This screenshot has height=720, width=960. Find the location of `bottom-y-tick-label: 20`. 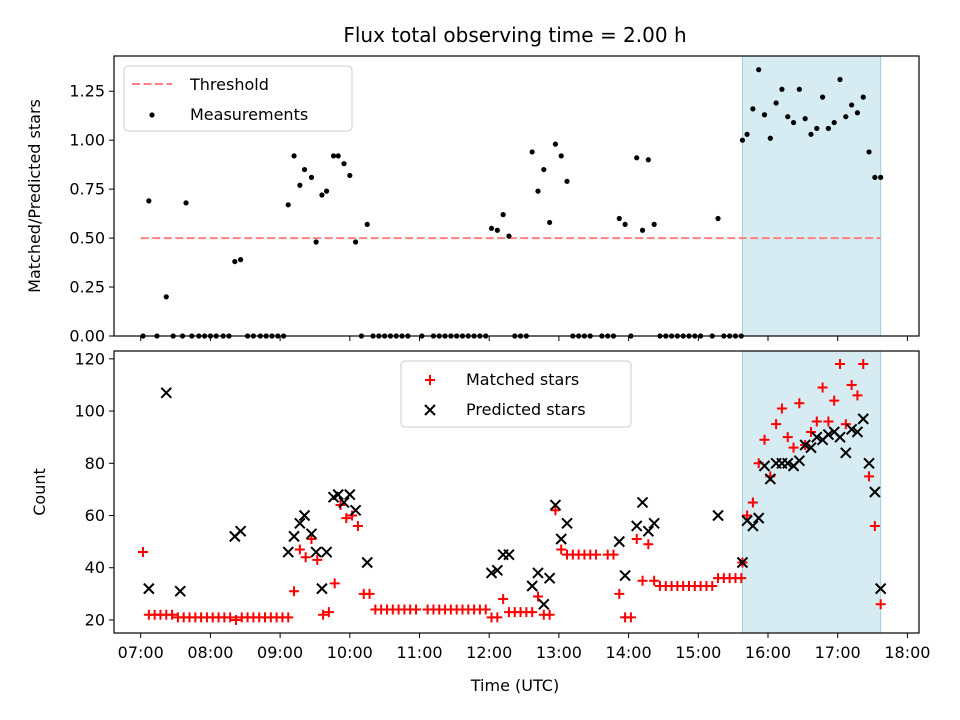

bottom-y-tick-label: 20 is located at coordinates (95, 619).